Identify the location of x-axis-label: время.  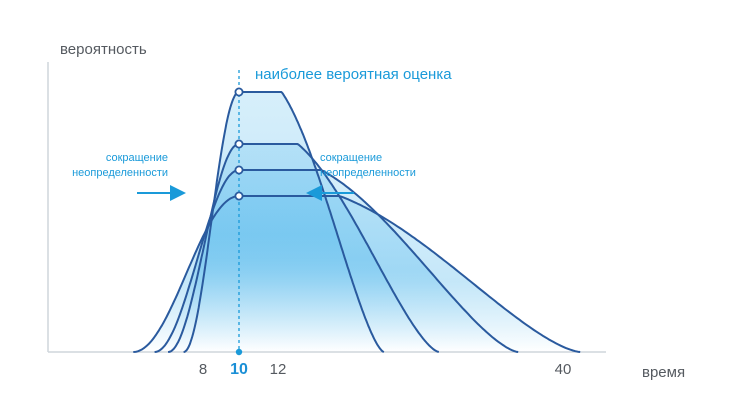
(663, 372).